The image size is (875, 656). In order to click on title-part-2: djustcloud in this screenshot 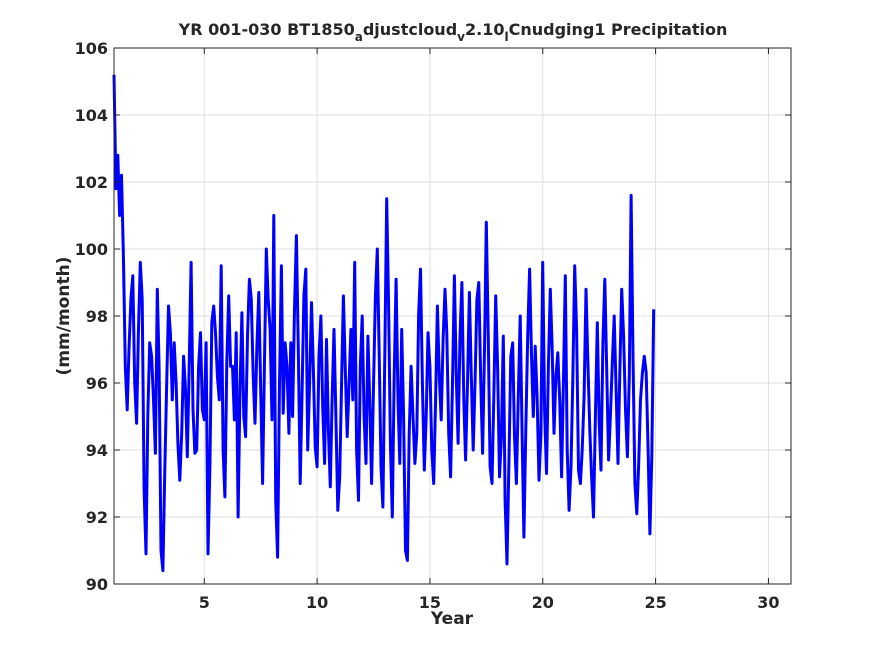, I will do `click(410, 29)`.